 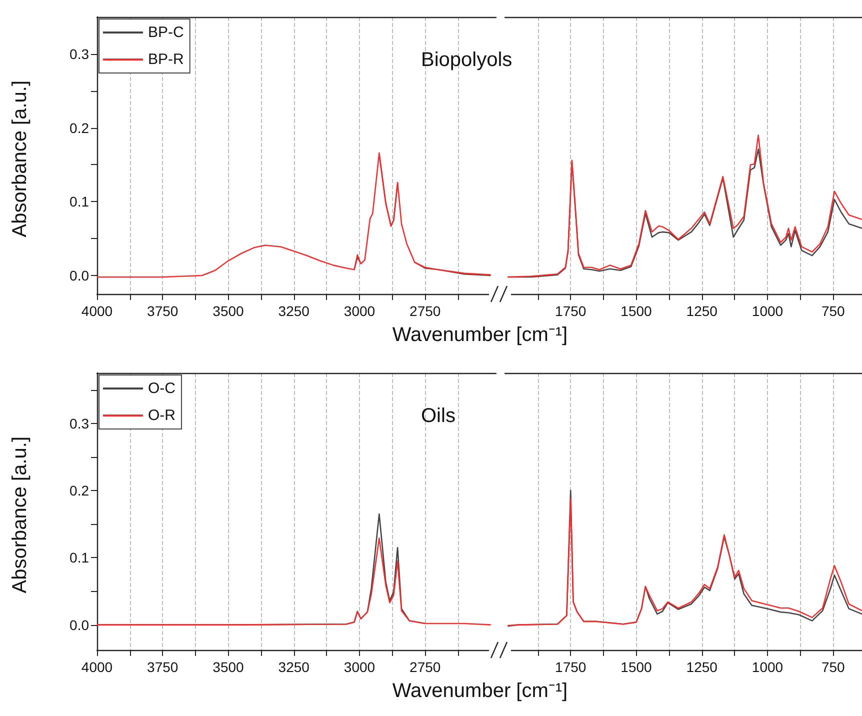 I want to click on legend-label: BP-C, so click(x=166, y=32).